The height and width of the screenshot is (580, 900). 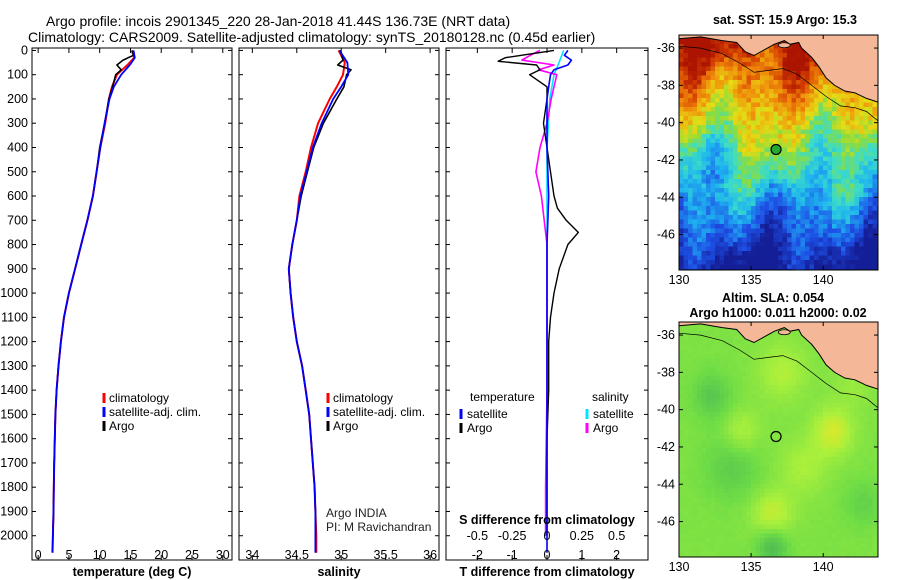 I want to click on x-tick-label: 5, so click(x=68, y=555).